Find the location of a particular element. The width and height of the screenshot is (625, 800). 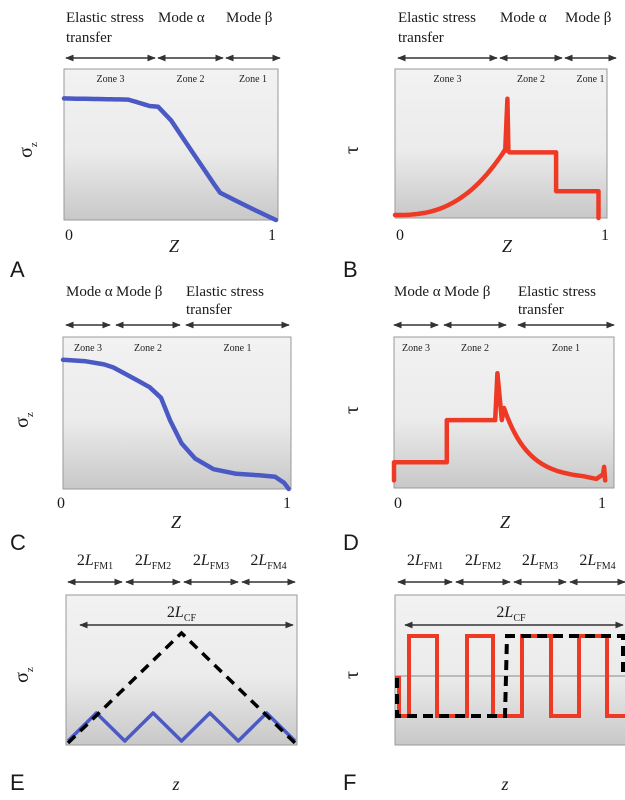

panel-letter: B is located at coordinates (350, 269).